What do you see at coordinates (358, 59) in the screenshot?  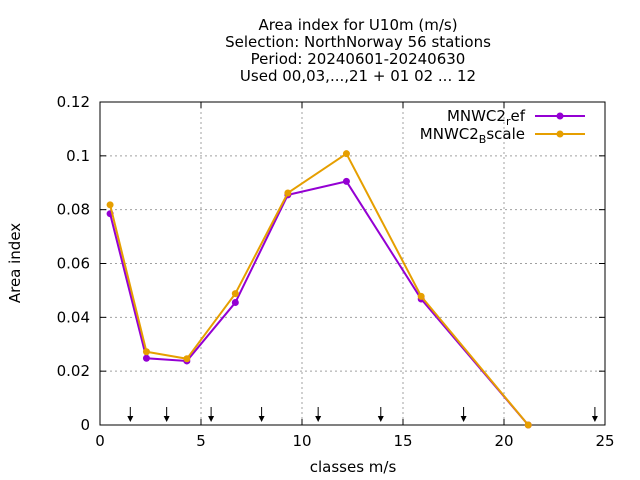 I see `title-line: Period: 20240601-20240630` at bounding box center [358, 59].